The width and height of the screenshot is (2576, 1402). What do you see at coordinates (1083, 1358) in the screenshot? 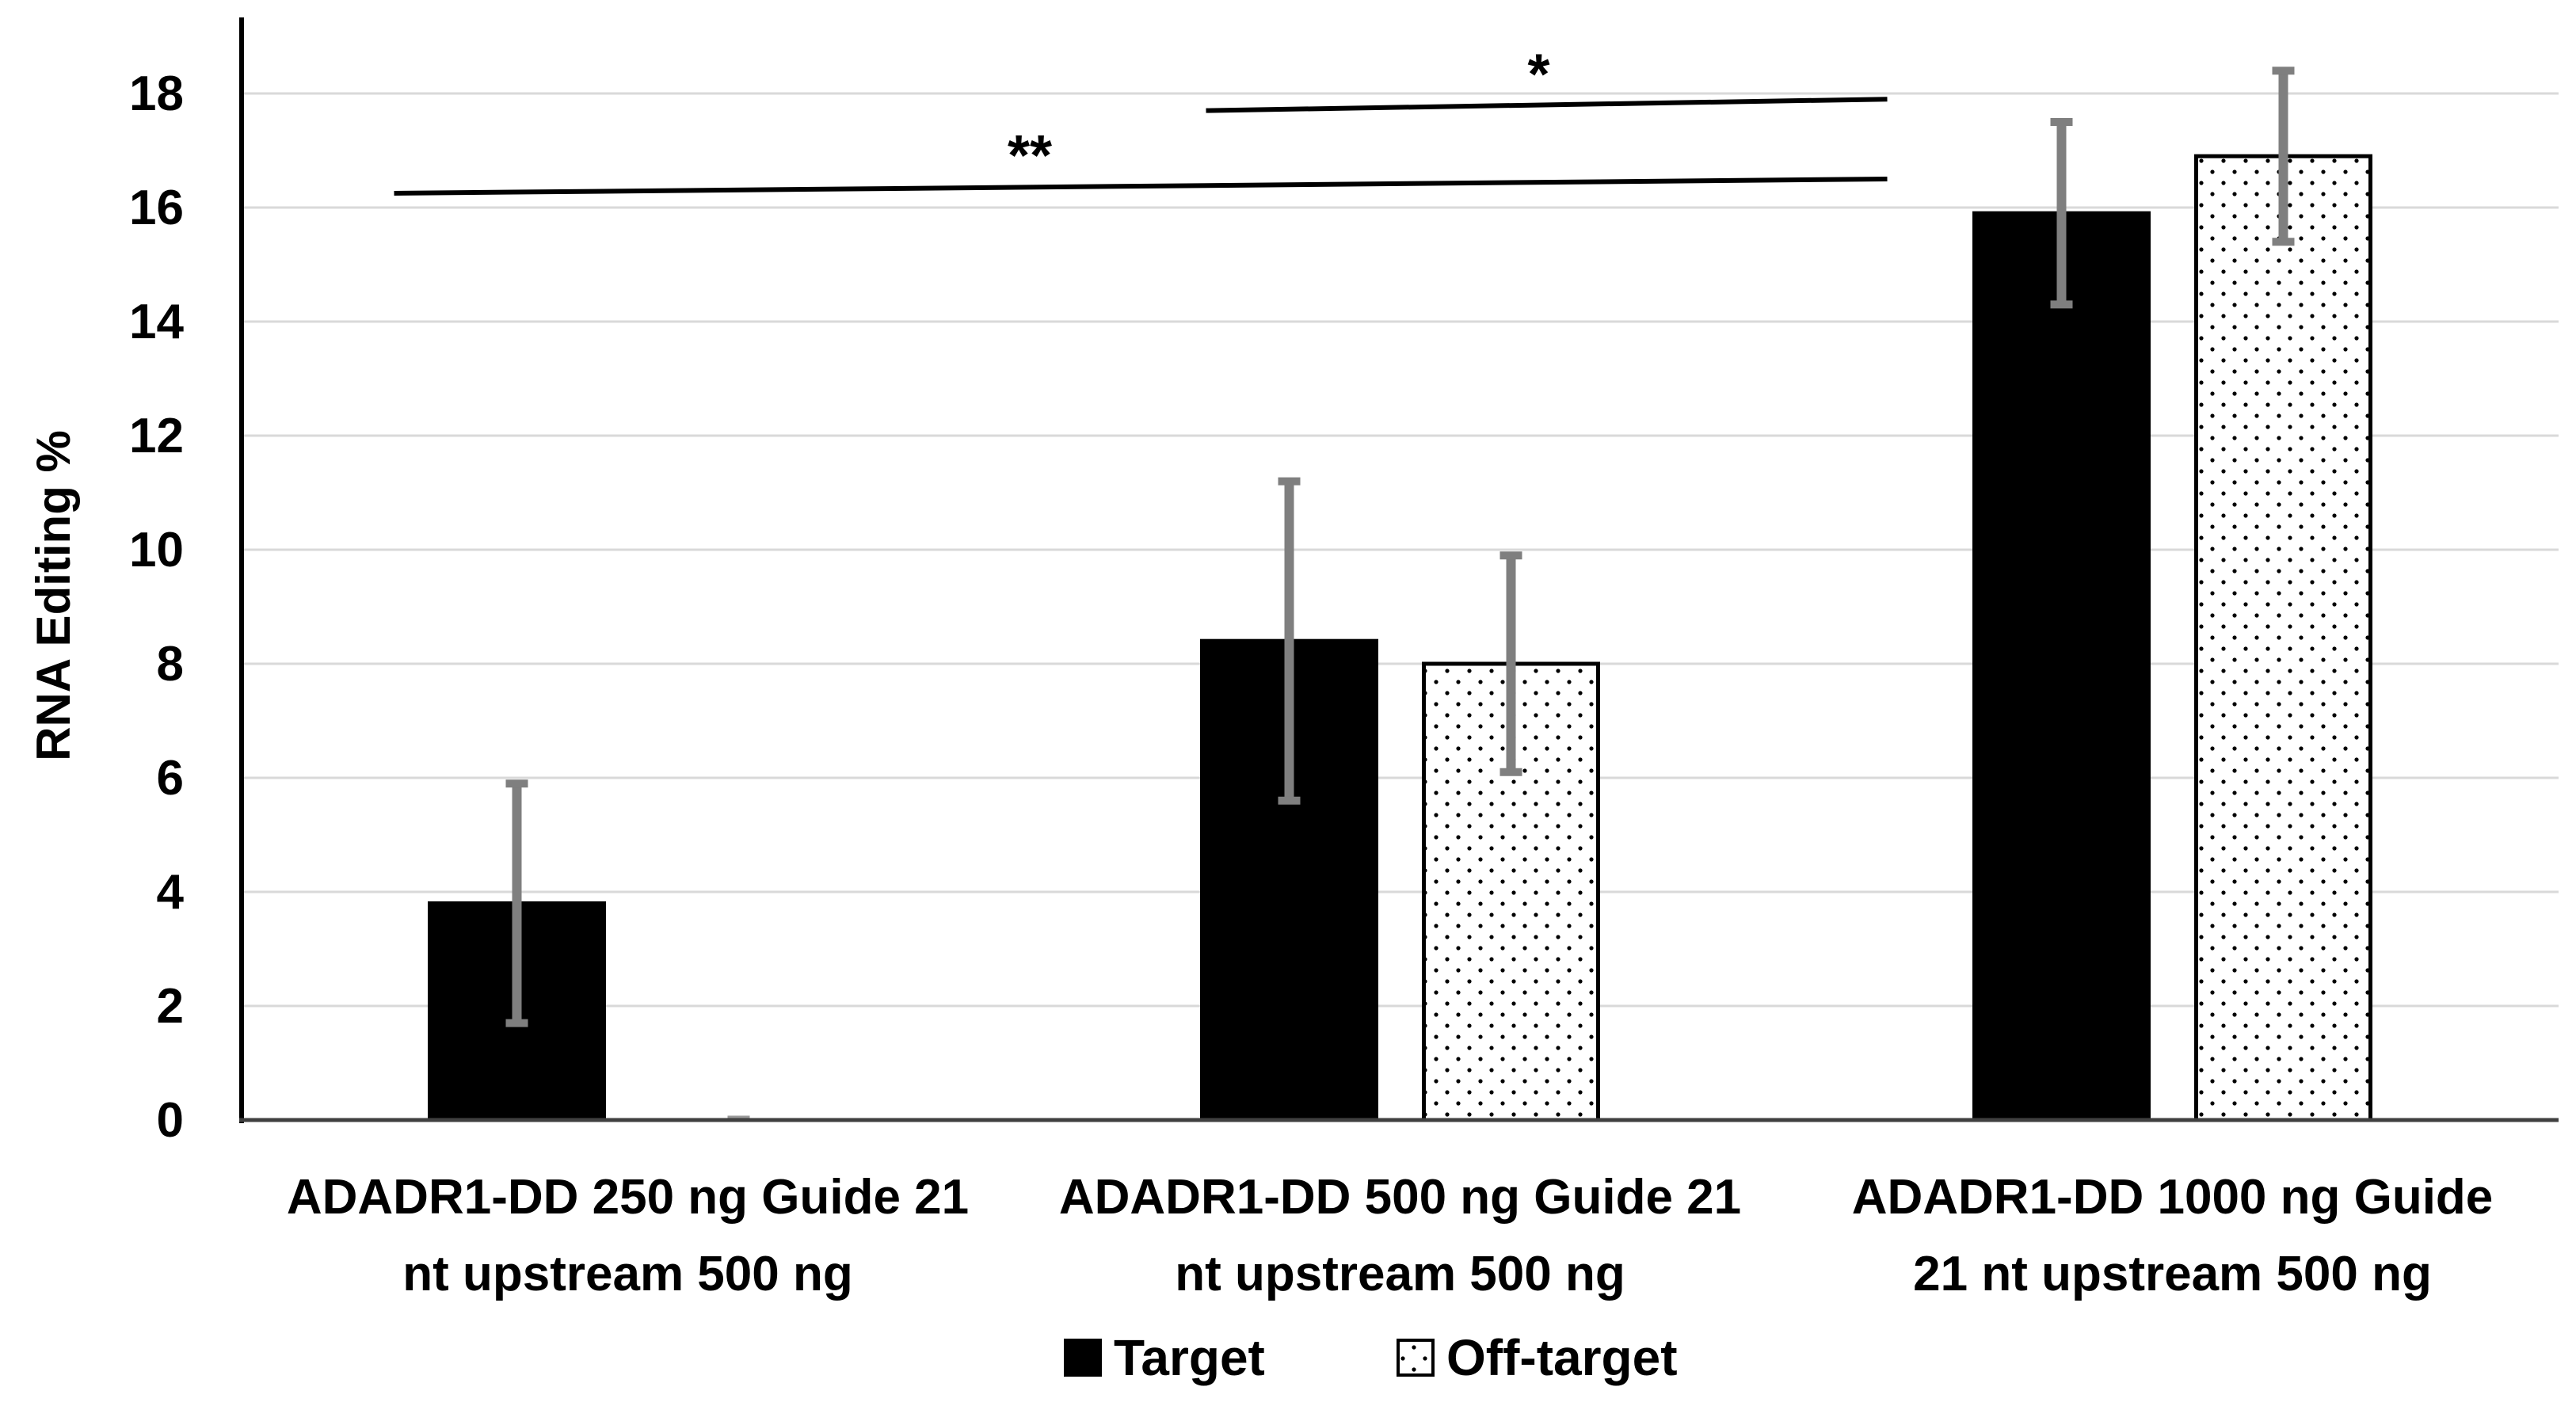
I see `legend-swatch-target` at bounding box center [1083, 1358].